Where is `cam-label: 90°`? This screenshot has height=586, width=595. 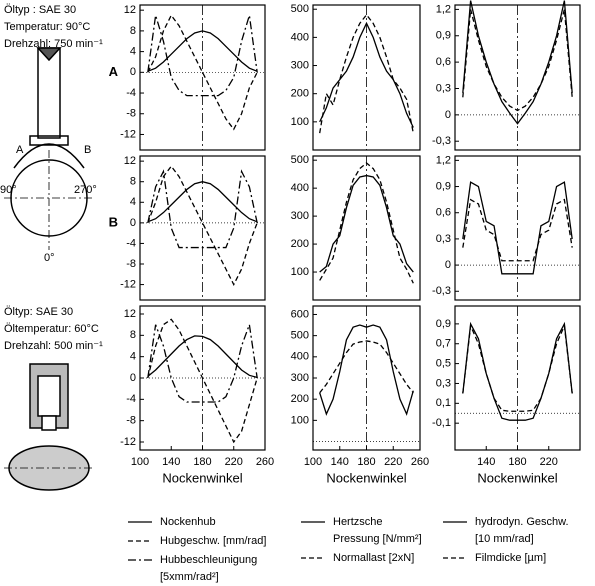
cam-label: 90° is located at coordinates (8, 190).